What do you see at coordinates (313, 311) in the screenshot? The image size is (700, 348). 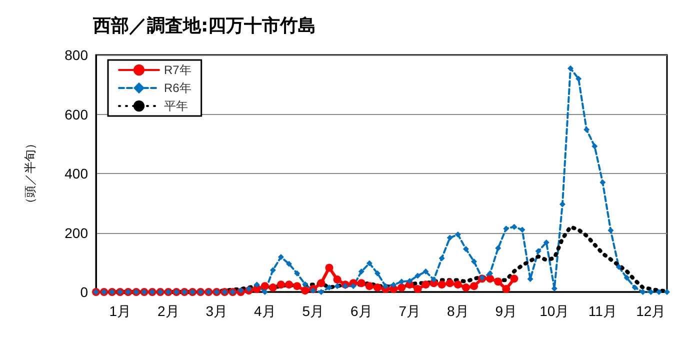 I see `x-tick-label: 5月` at bounding box center [313, 311].